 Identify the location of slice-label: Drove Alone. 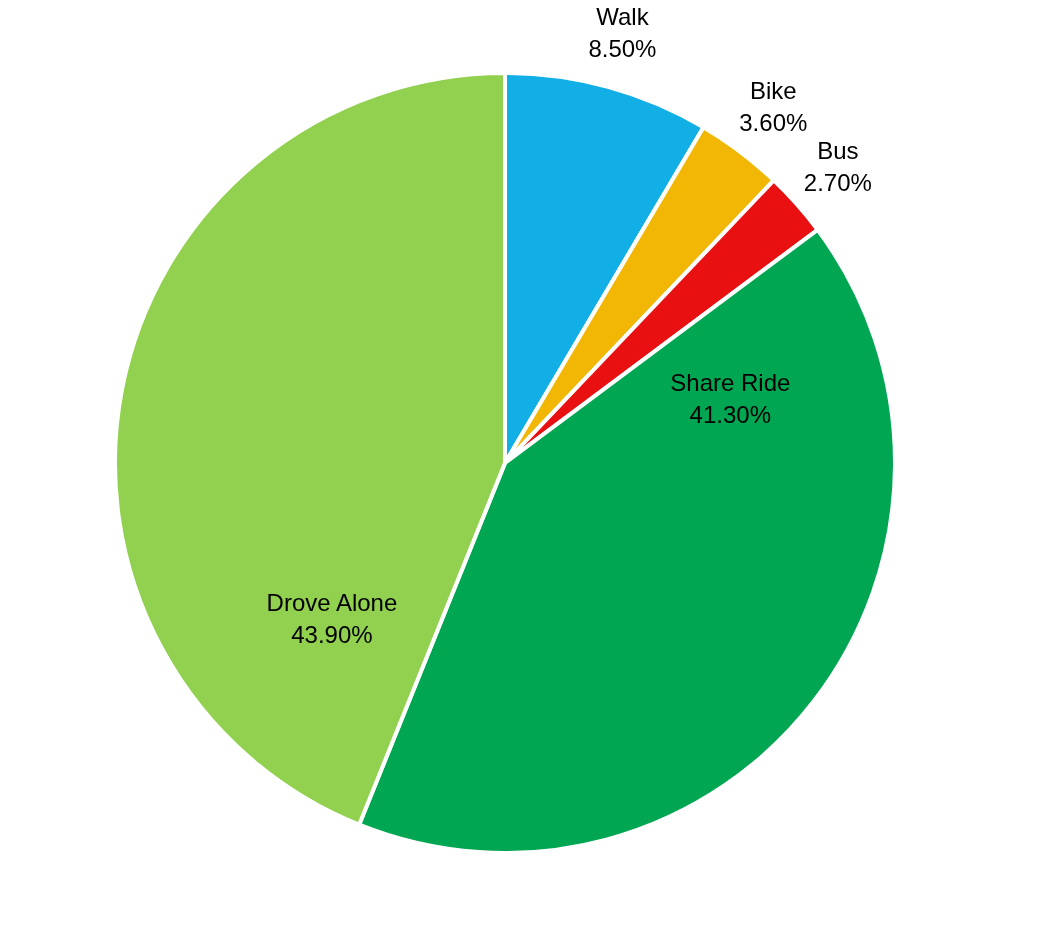
(332, 603).